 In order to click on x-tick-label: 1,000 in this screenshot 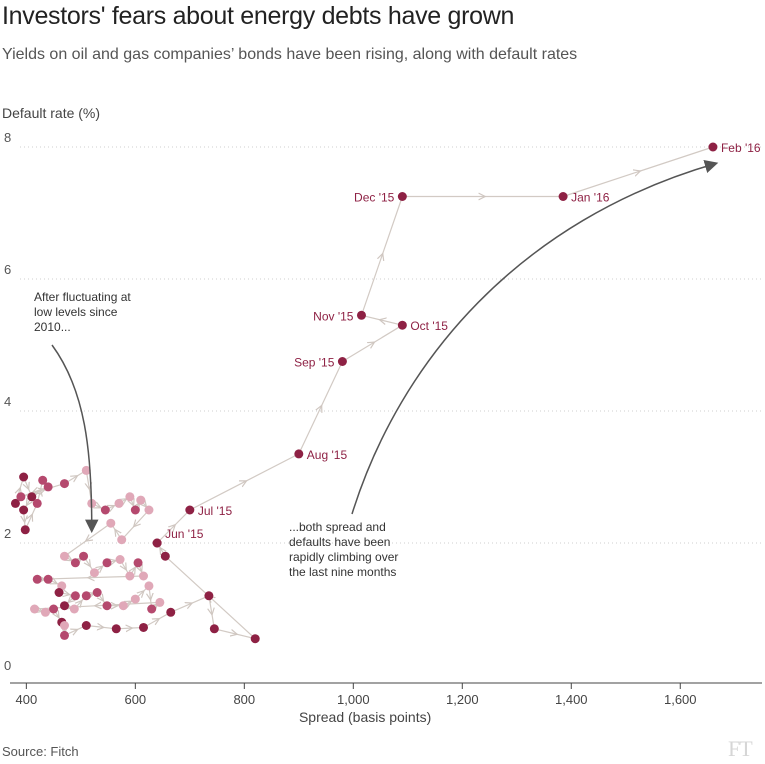, I will do `click(353, 699)`.